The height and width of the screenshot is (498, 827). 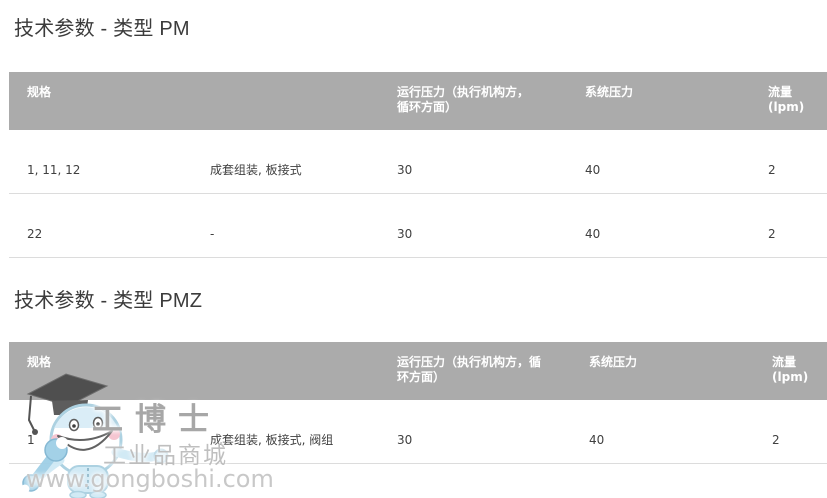 I want to click on table-pm-header-row: 规格 运行压力（执行机构方， 循环方面） 系统压力 流量 (lpm), so click(x=418, y=101).